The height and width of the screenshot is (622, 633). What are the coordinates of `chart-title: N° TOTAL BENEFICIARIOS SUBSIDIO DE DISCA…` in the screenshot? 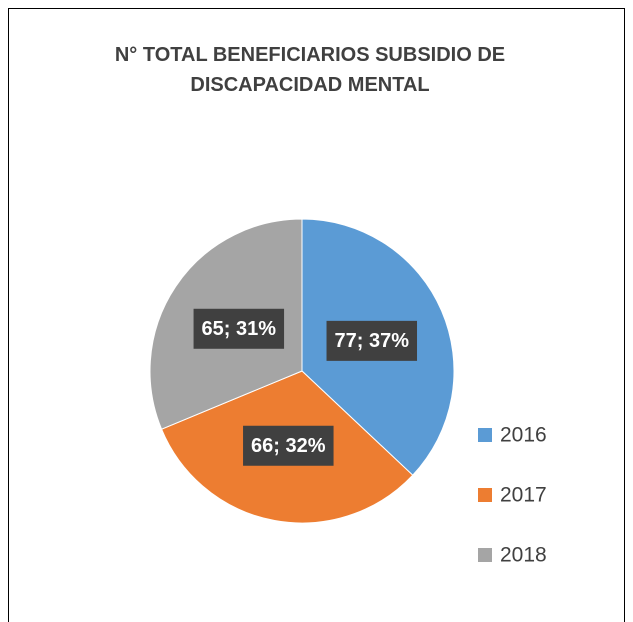 It's located at (310, 70).